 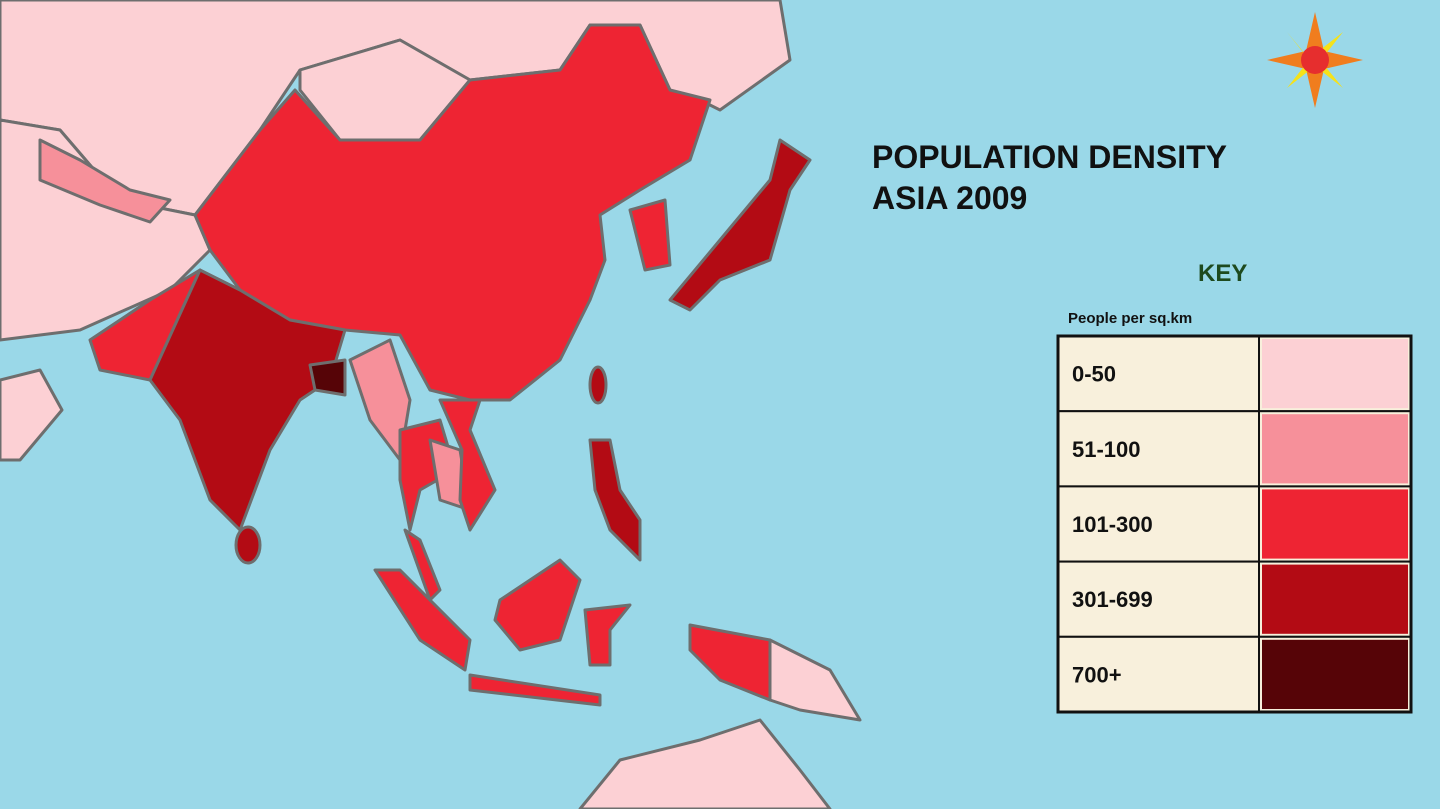 What do you see at coordinates (740, 225) in the screenshot?
I see `japan` at bounding box center [740, 225].